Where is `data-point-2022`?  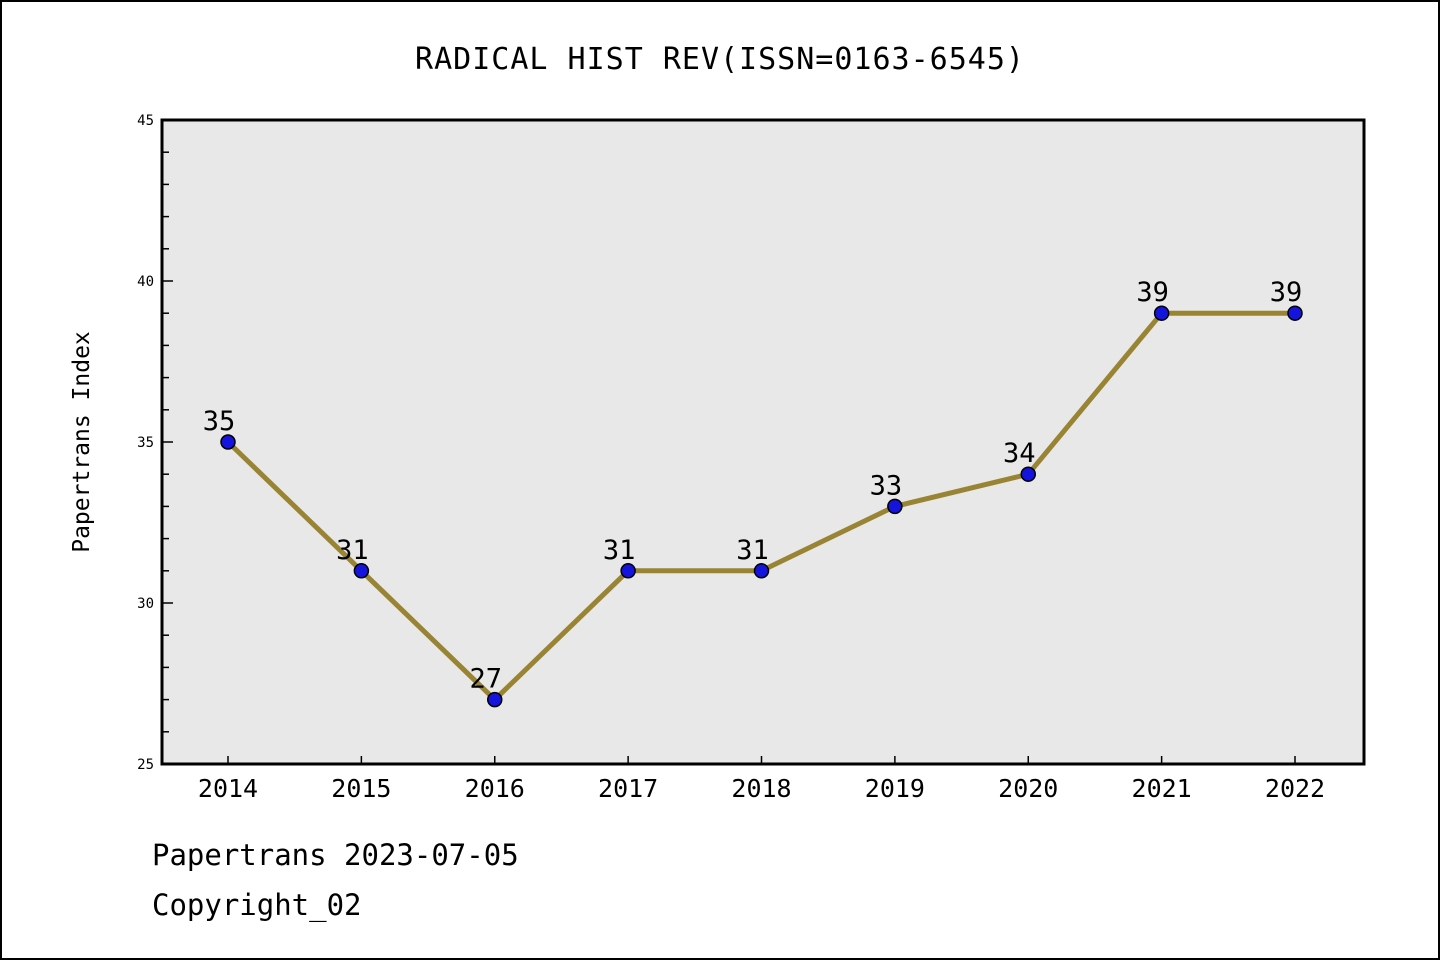 data-point-2022 is located at coordinates (1295, 313).